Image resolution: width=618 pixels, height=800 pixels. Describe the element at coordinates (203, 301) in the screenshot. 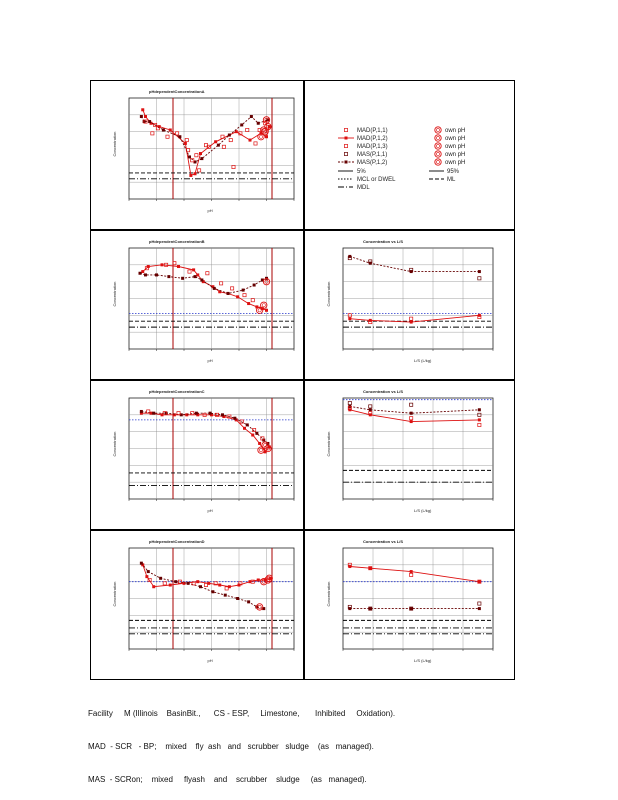

I see `chart-svg: pHdependentConcentrationB pH Concentration` at that location.